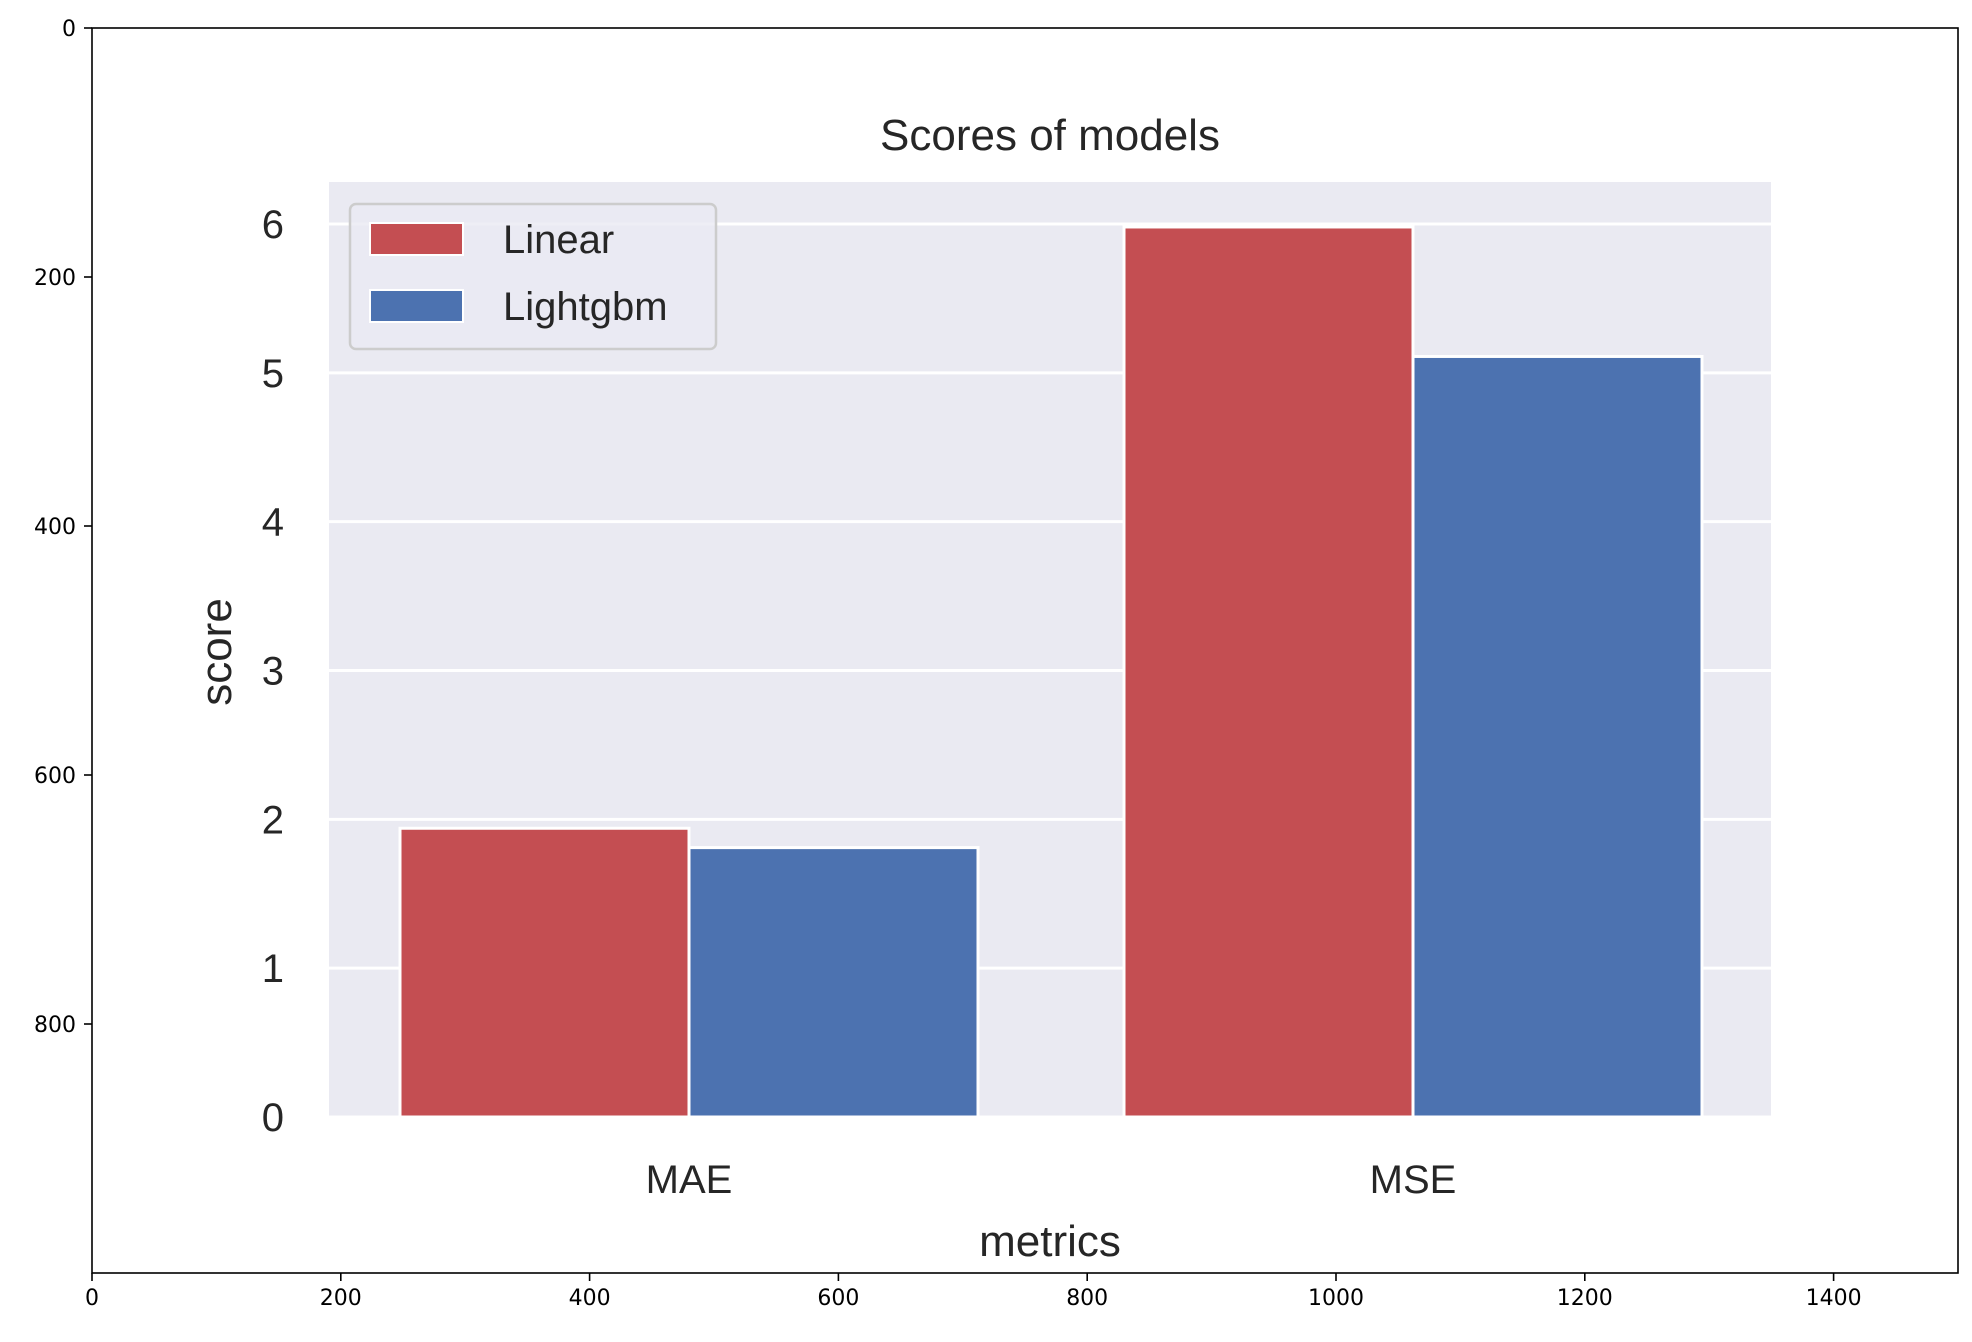  Describe the element at coordinates (1087, 1298) in the screenshot. I see `outer-x-tick-label: 800` at that location.